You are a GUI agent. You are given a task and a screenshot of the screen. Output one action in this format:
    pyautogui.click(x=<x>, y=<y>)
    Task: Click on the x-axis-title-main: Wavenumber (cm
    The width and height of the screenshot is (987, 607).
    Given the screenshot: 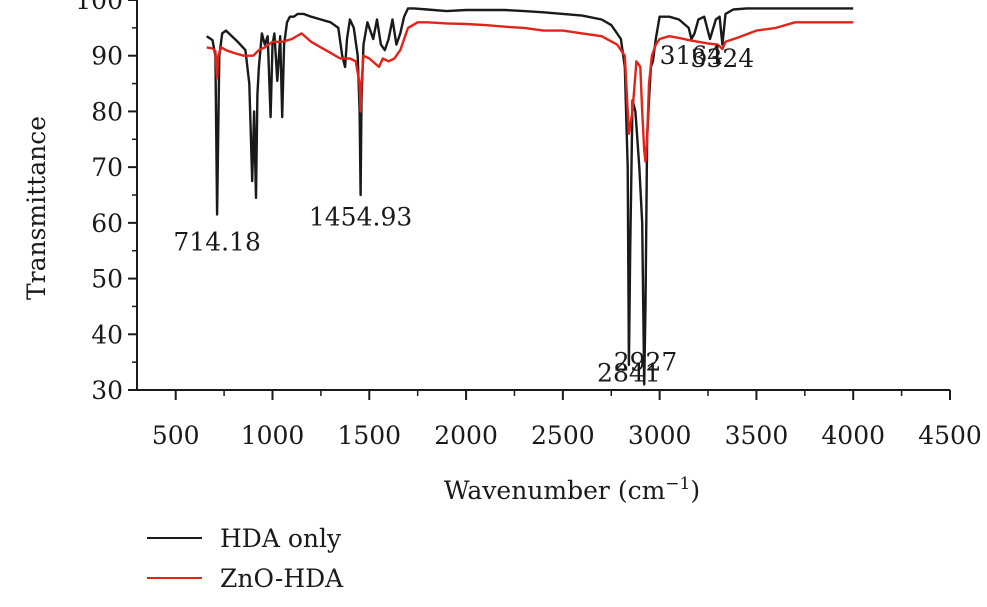 What is the action you would take?
    pyautogui.click(x=555, y=490)
    